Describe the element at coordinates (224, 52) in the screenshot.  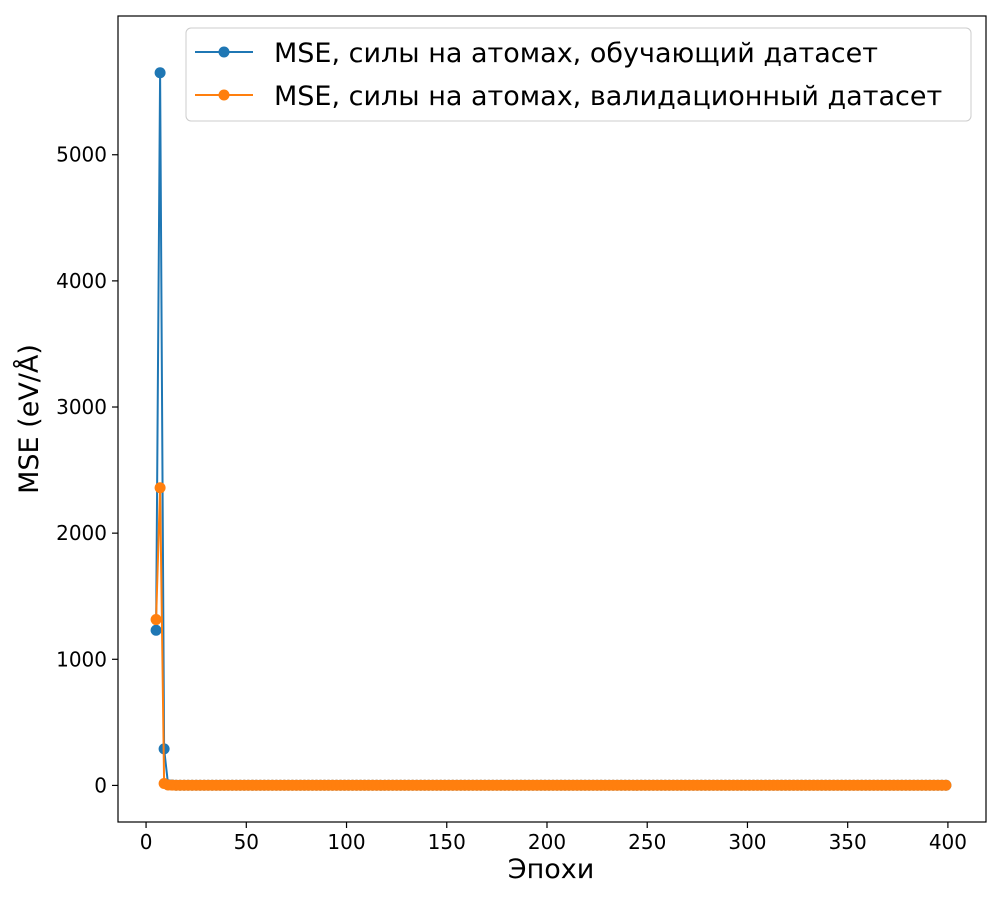
I see `legend-marker-train` at that location.